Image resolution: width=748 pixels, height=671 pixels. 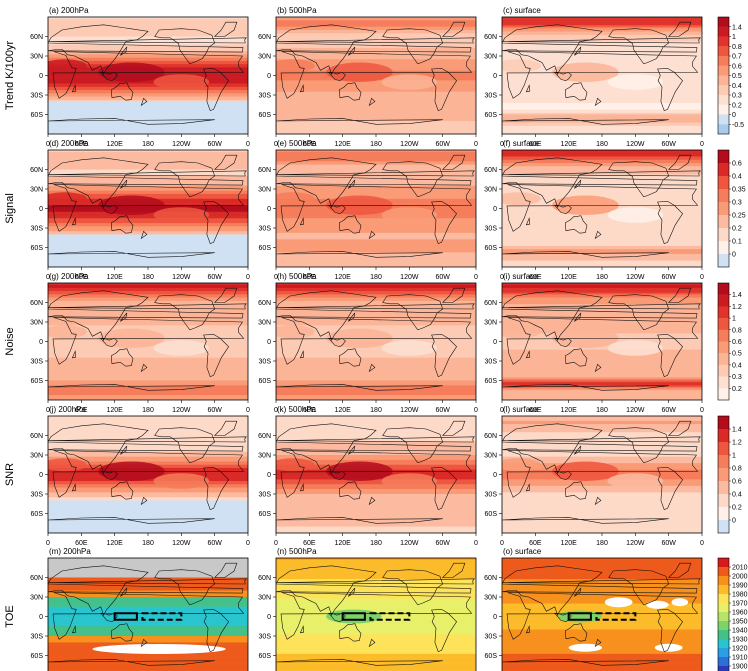 What do you see at coordinates (737, 443) in the screenshot?
I see `colorbar-tick-label: 1.2` at bounding box center [737, 443].